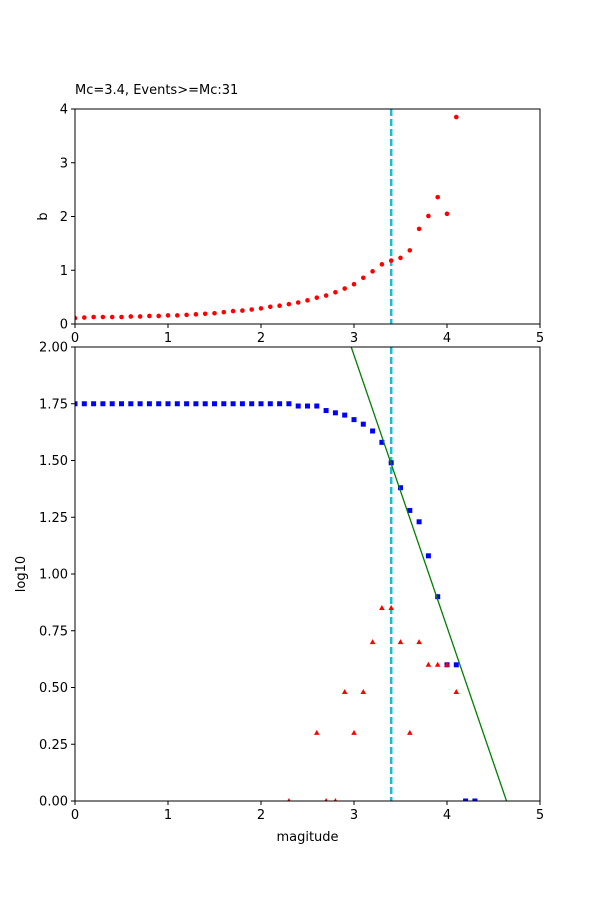 This screenshot has width=600, height=904. What do you see at coordinates (64, 110) in the screenshot?
I see `y-tick-label: 4` at bounding box center [64, 110].